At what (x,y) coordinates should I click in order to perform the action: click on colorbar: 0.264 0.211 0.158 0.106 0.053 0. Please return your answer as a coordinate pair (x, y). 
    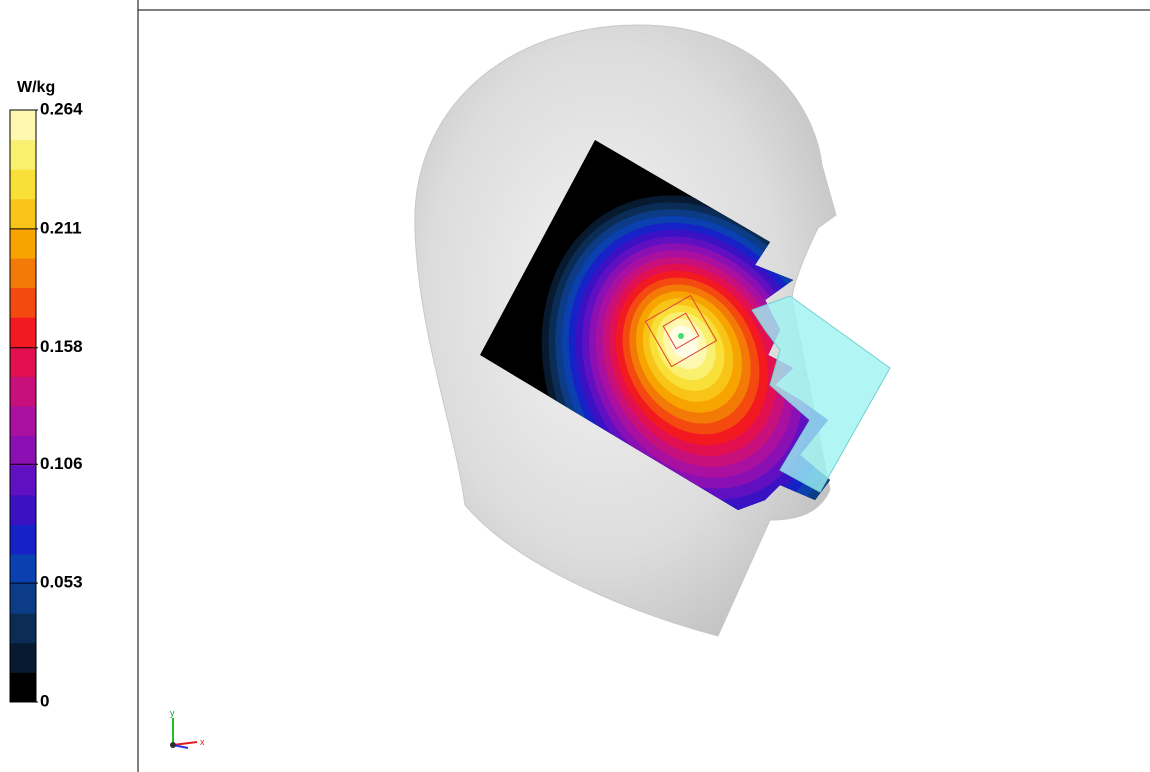
    Looking at the image, I should click on (46, 404).